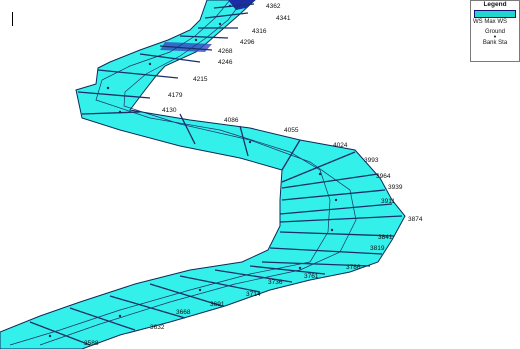 The image size is (520, 349). Describe the element at coordinates (385, 237) in the screenshot. I see `station-label: 3841` at that location.